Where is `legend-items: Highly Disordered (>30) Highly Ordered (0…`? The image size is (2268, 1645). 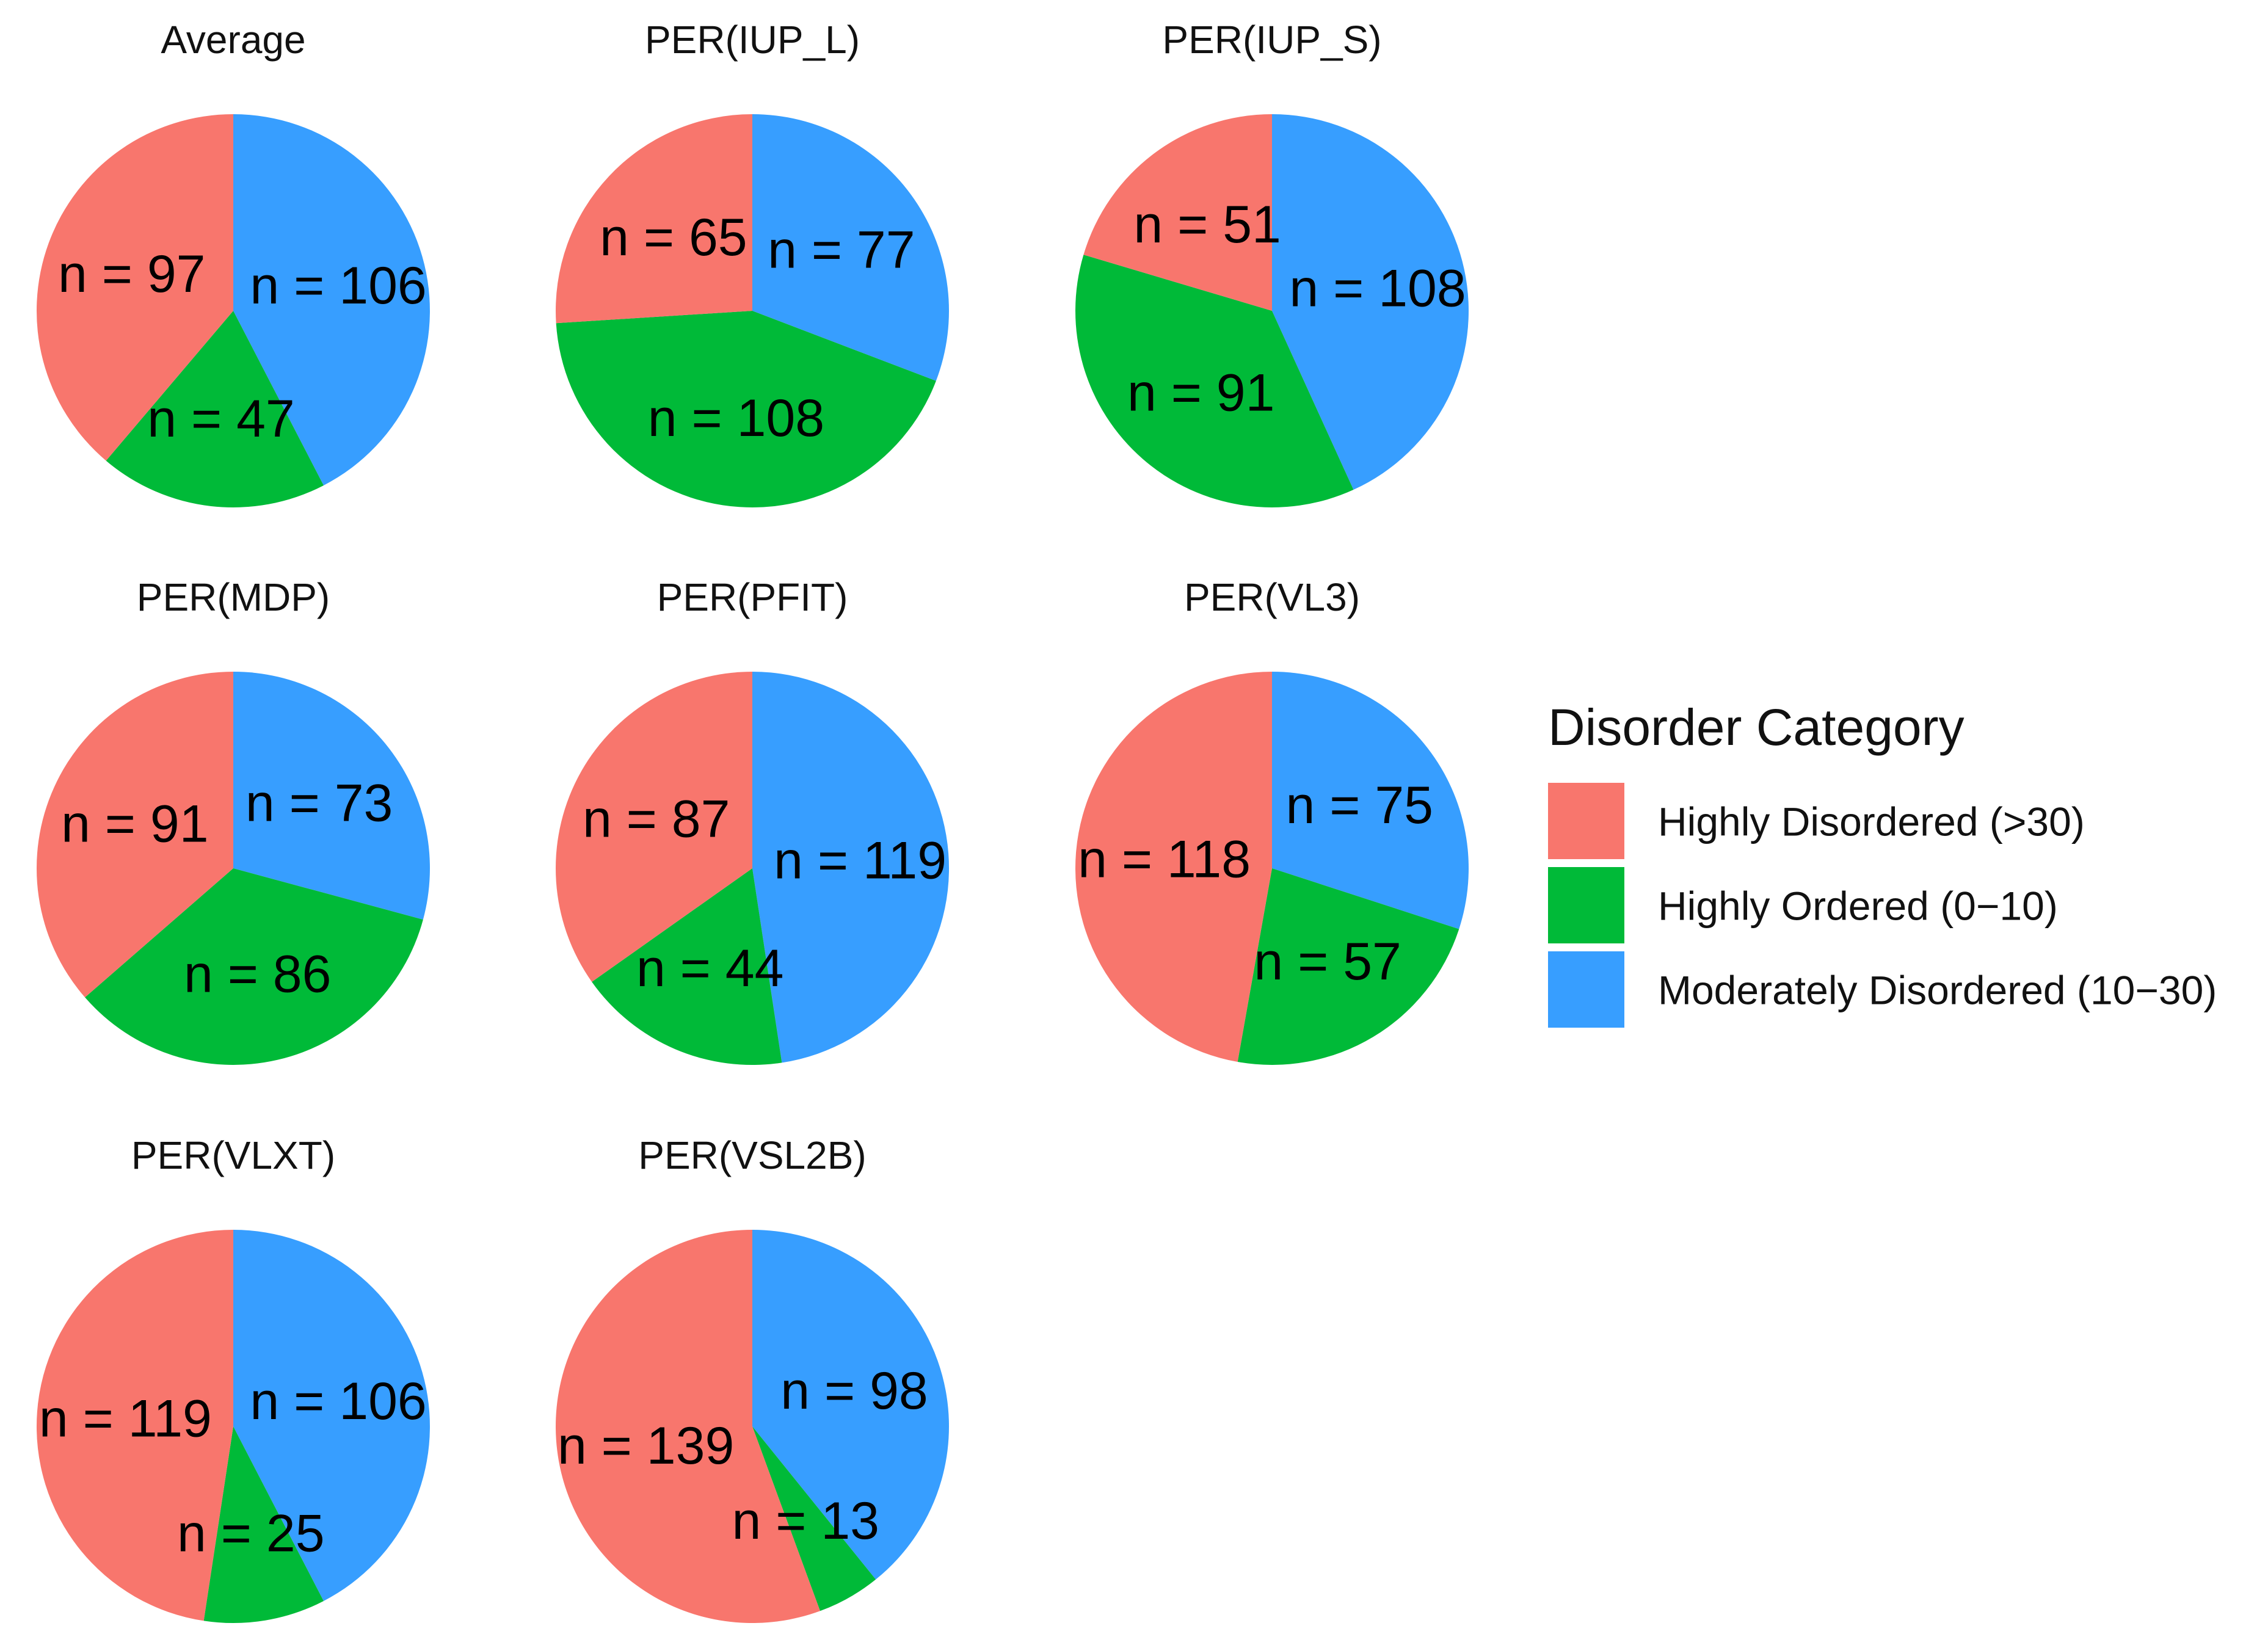
legend-items: Highly Disordered (>30) Highly Ordered (0… is located at coordinates (1883, 905).